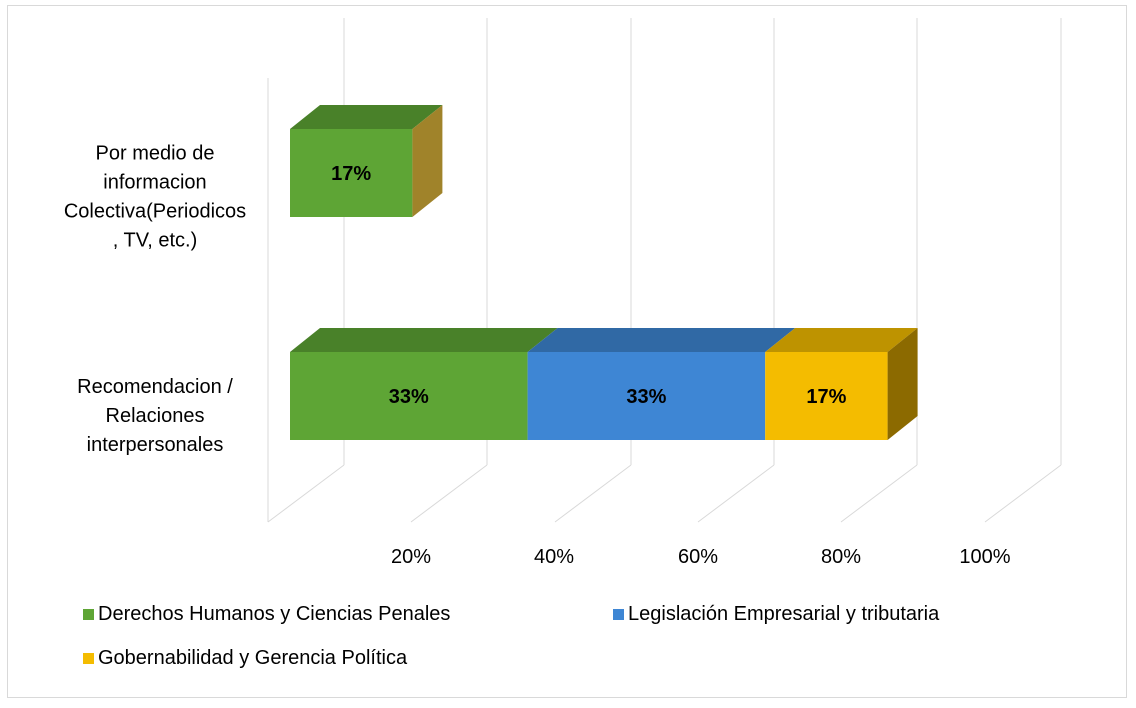 The width and height of the screenshot is (1136, 708). Describe the element at coordinates (554, 557) in the screenshot. I see `x-tick-label: 40%` at that location.